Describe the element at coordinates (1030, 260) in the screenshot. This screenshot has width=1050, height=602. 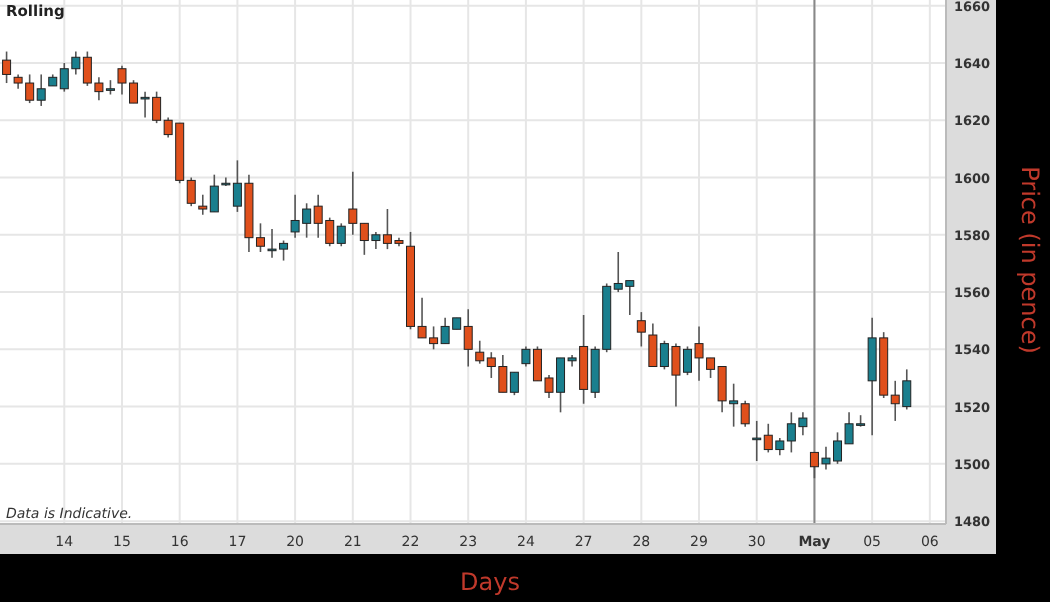
I see `y-axis-title: Price (in pence)` at that location.